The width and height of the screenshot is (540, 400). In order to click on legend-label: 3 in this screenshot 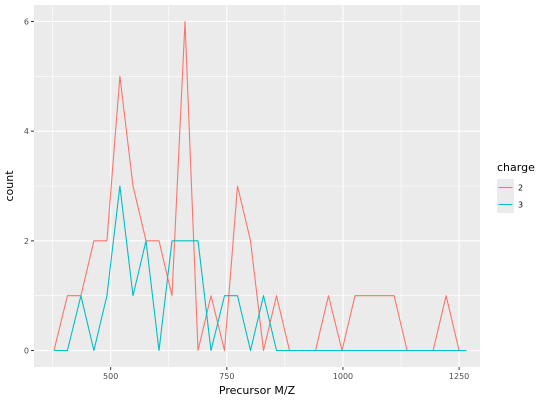, I will do `click(520, 205)`.